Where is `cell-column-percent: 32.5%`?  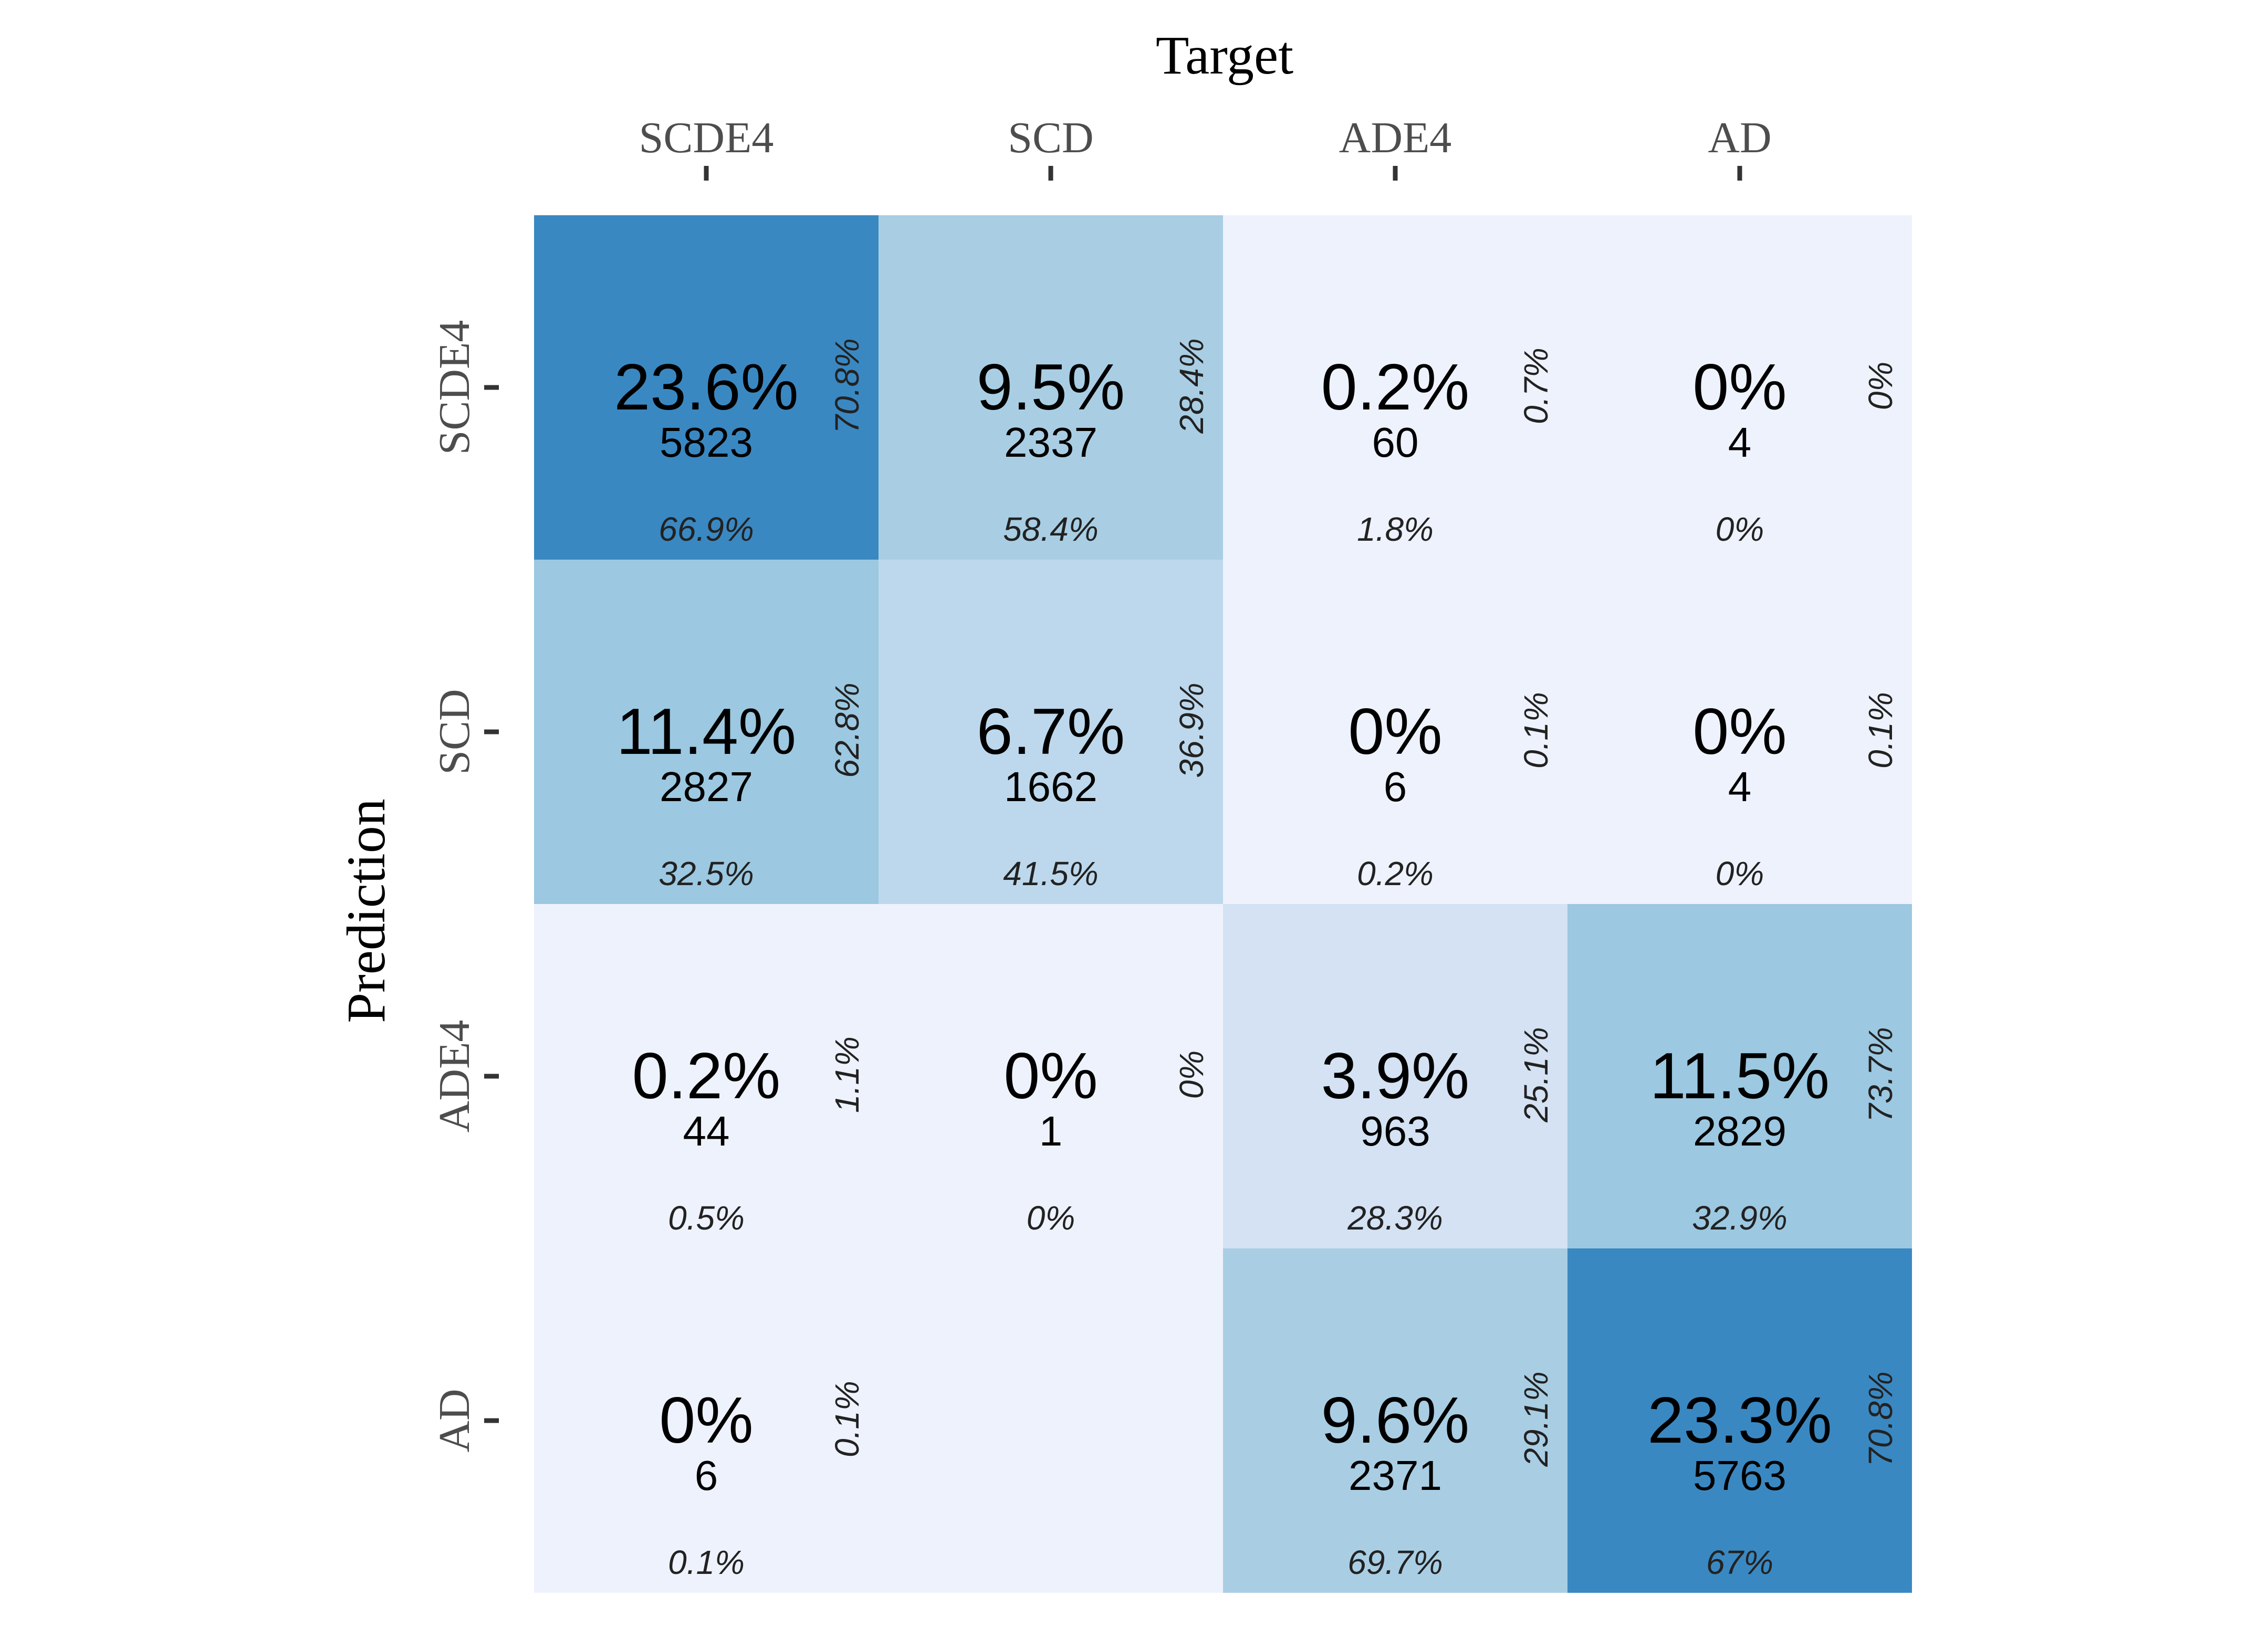 cell-column-percent: 32.5% is located at coordinates (706, 873).